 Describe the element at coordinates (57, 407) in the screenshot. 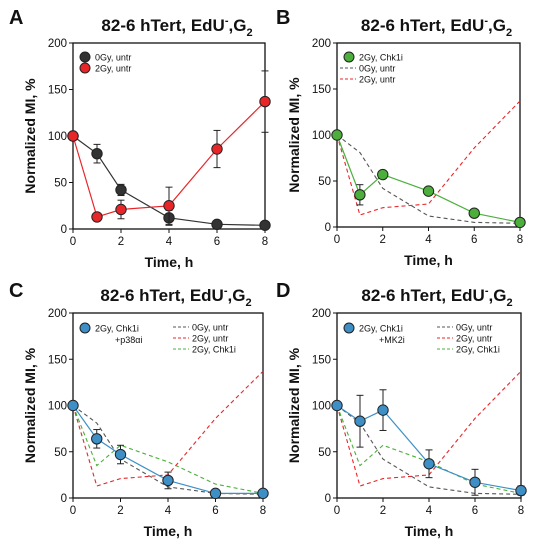

I see `y-tick-label: 100` at that location.